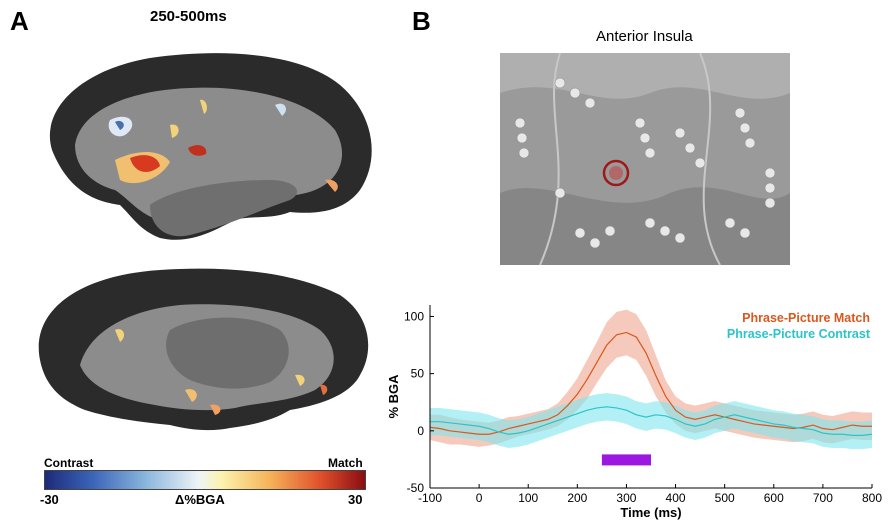 The height and width of the screenshot is (521, 892). Describe the element at coordinates (577, 498) in the screenshot. I see `x-tick-label: 200` at that location.